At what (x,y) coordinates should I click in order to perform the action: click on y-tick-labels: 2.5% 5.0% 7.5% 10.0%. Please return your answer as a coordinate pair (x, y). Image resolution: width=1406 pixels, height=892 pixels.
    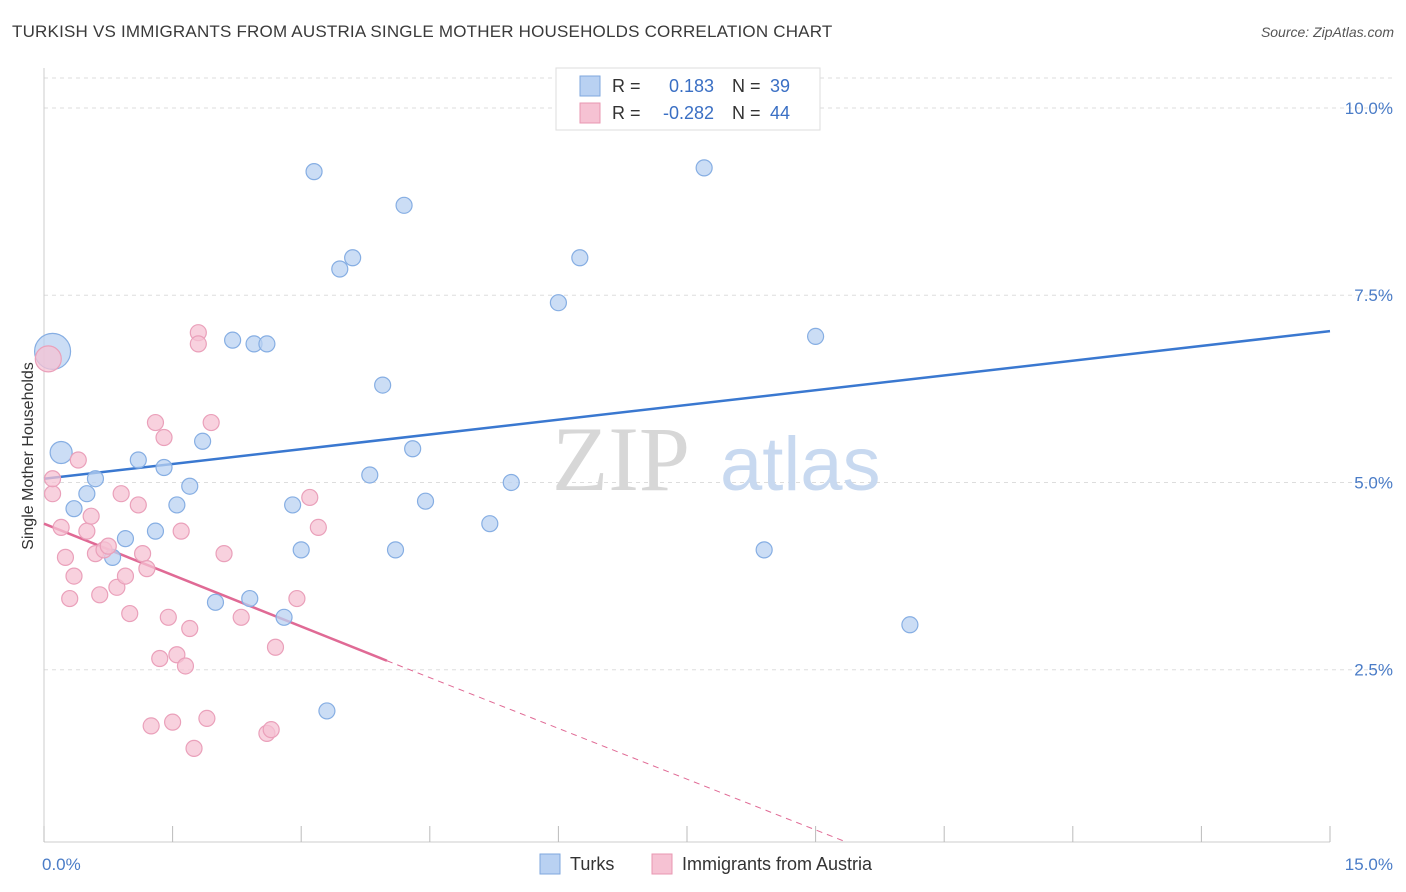
    Looking at the image, I should click on (1369, 389).